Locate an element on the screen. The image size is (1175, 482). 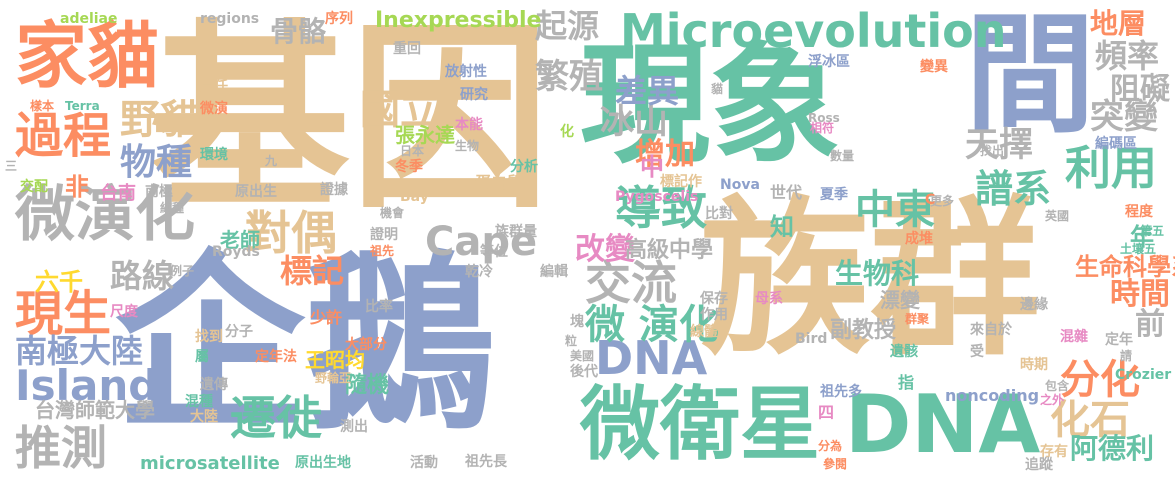
cloud-word: 物種 is located at coordinates (156, 162).